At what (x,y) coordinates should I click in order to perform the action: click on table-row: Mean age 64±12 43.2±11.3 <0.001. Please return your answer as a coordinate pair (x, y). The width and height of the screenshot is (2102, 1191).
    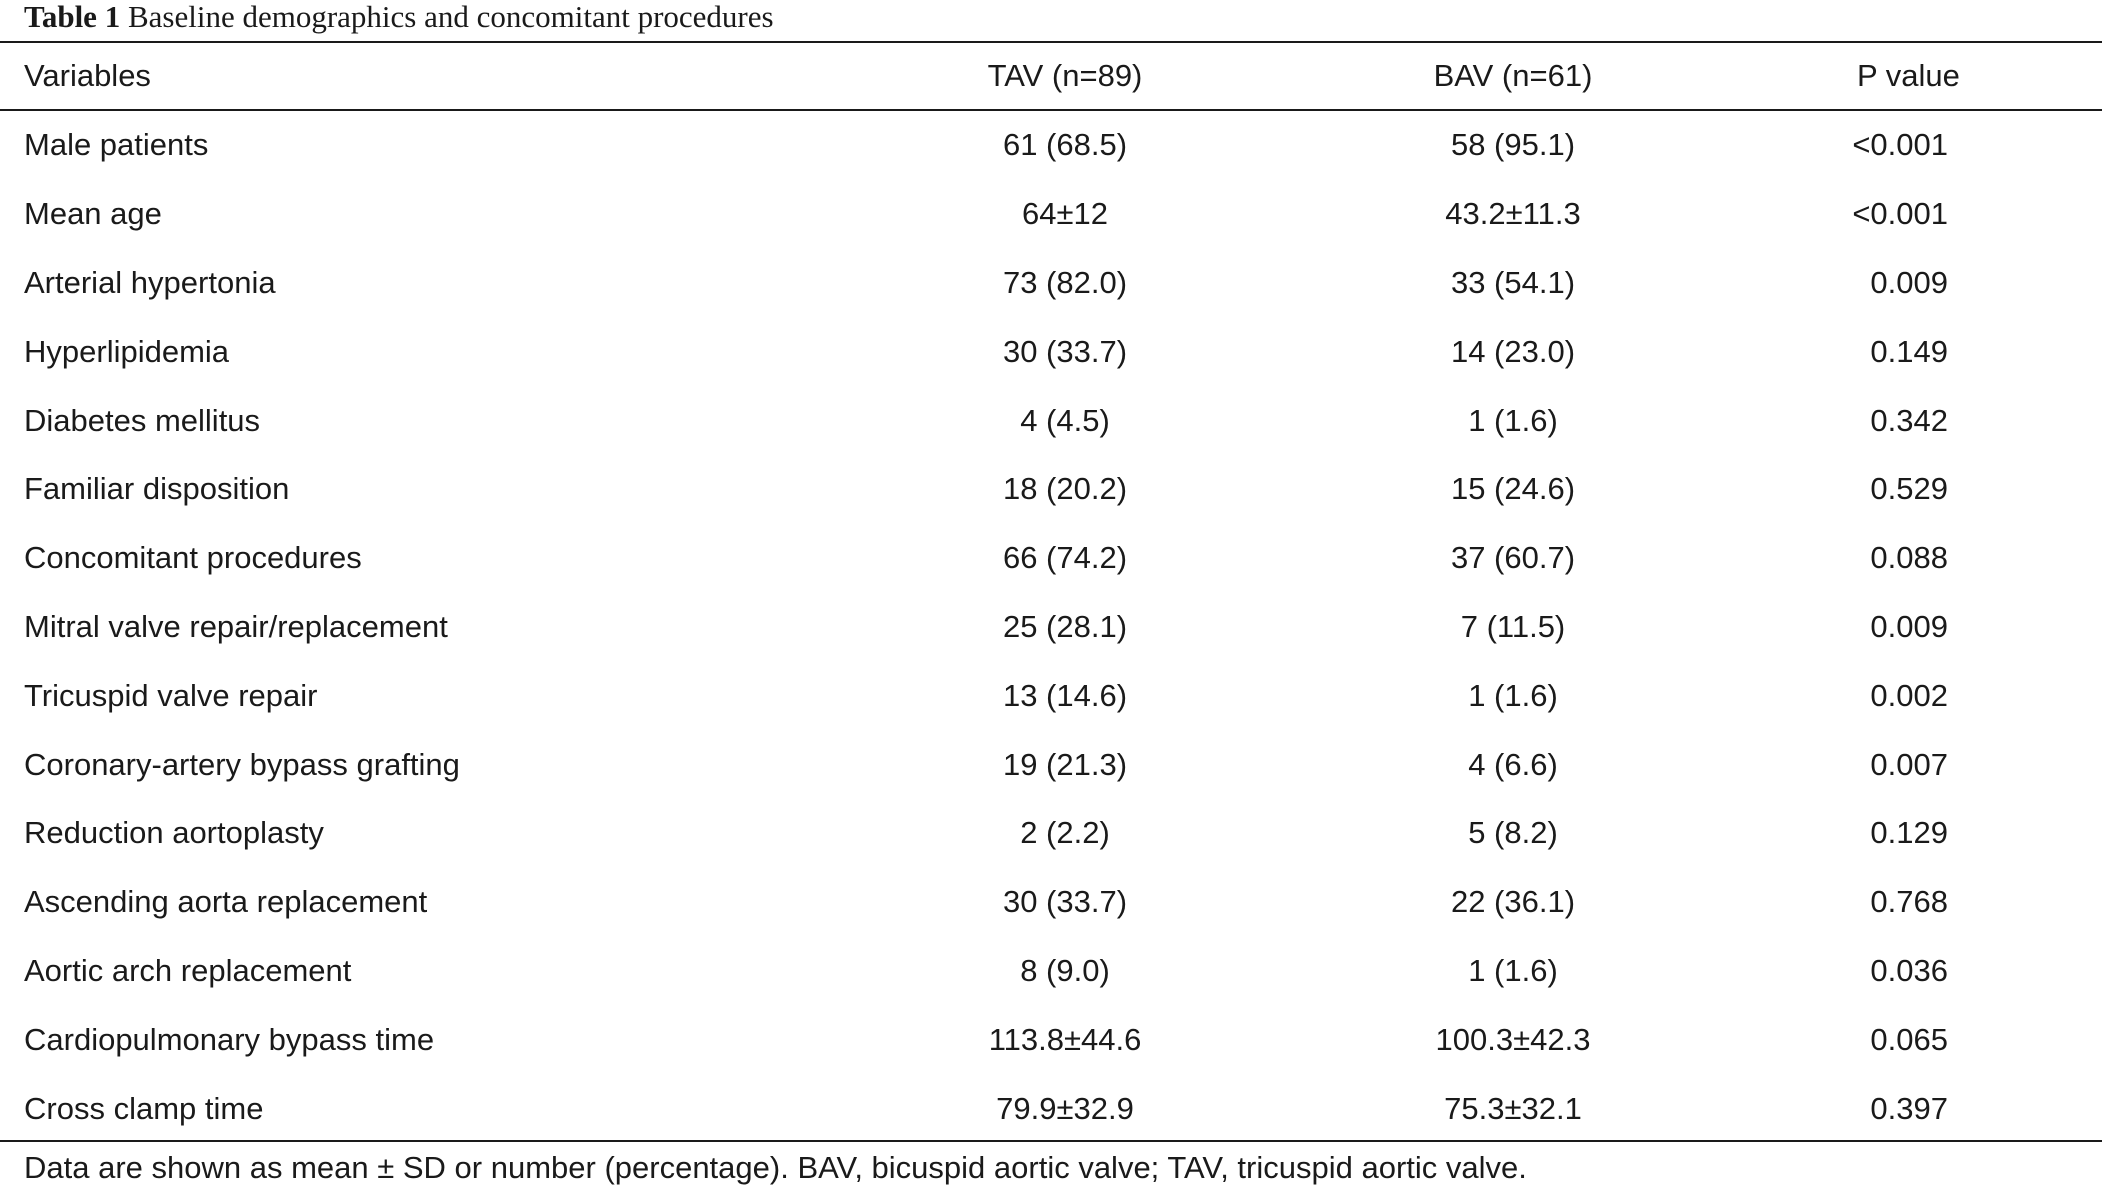
    Looking at the image, I should click on (1051, 214).